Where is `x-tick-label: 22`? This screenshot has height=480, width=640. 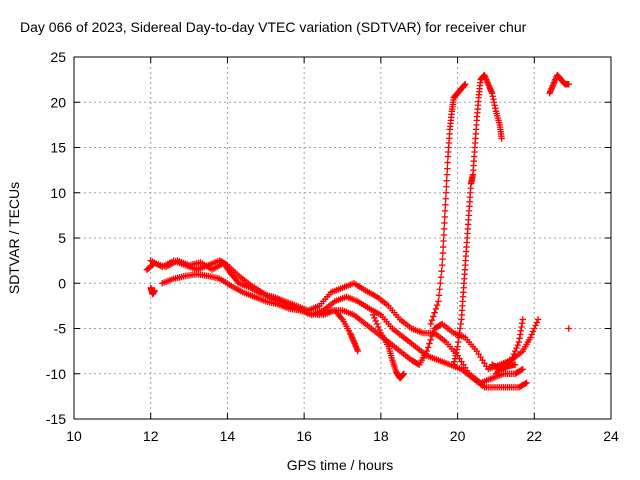
x-tick-label: 22 is located at coordinates (534, 436).